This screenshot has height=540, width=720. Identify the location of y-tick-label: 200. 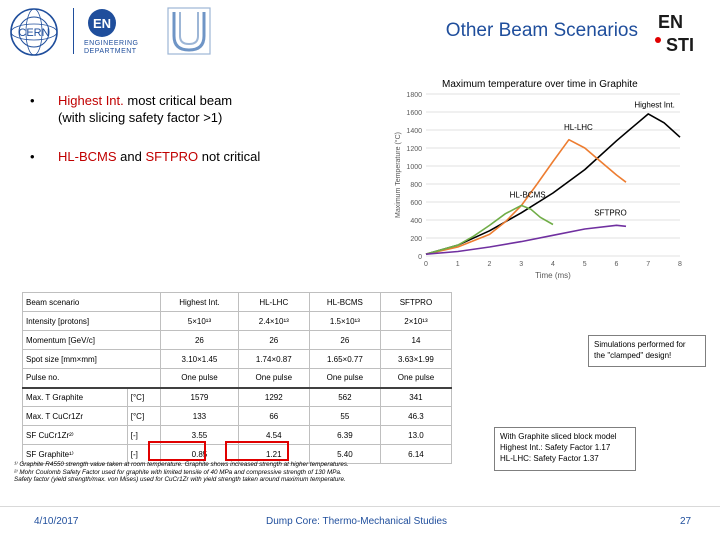
(416, 239).